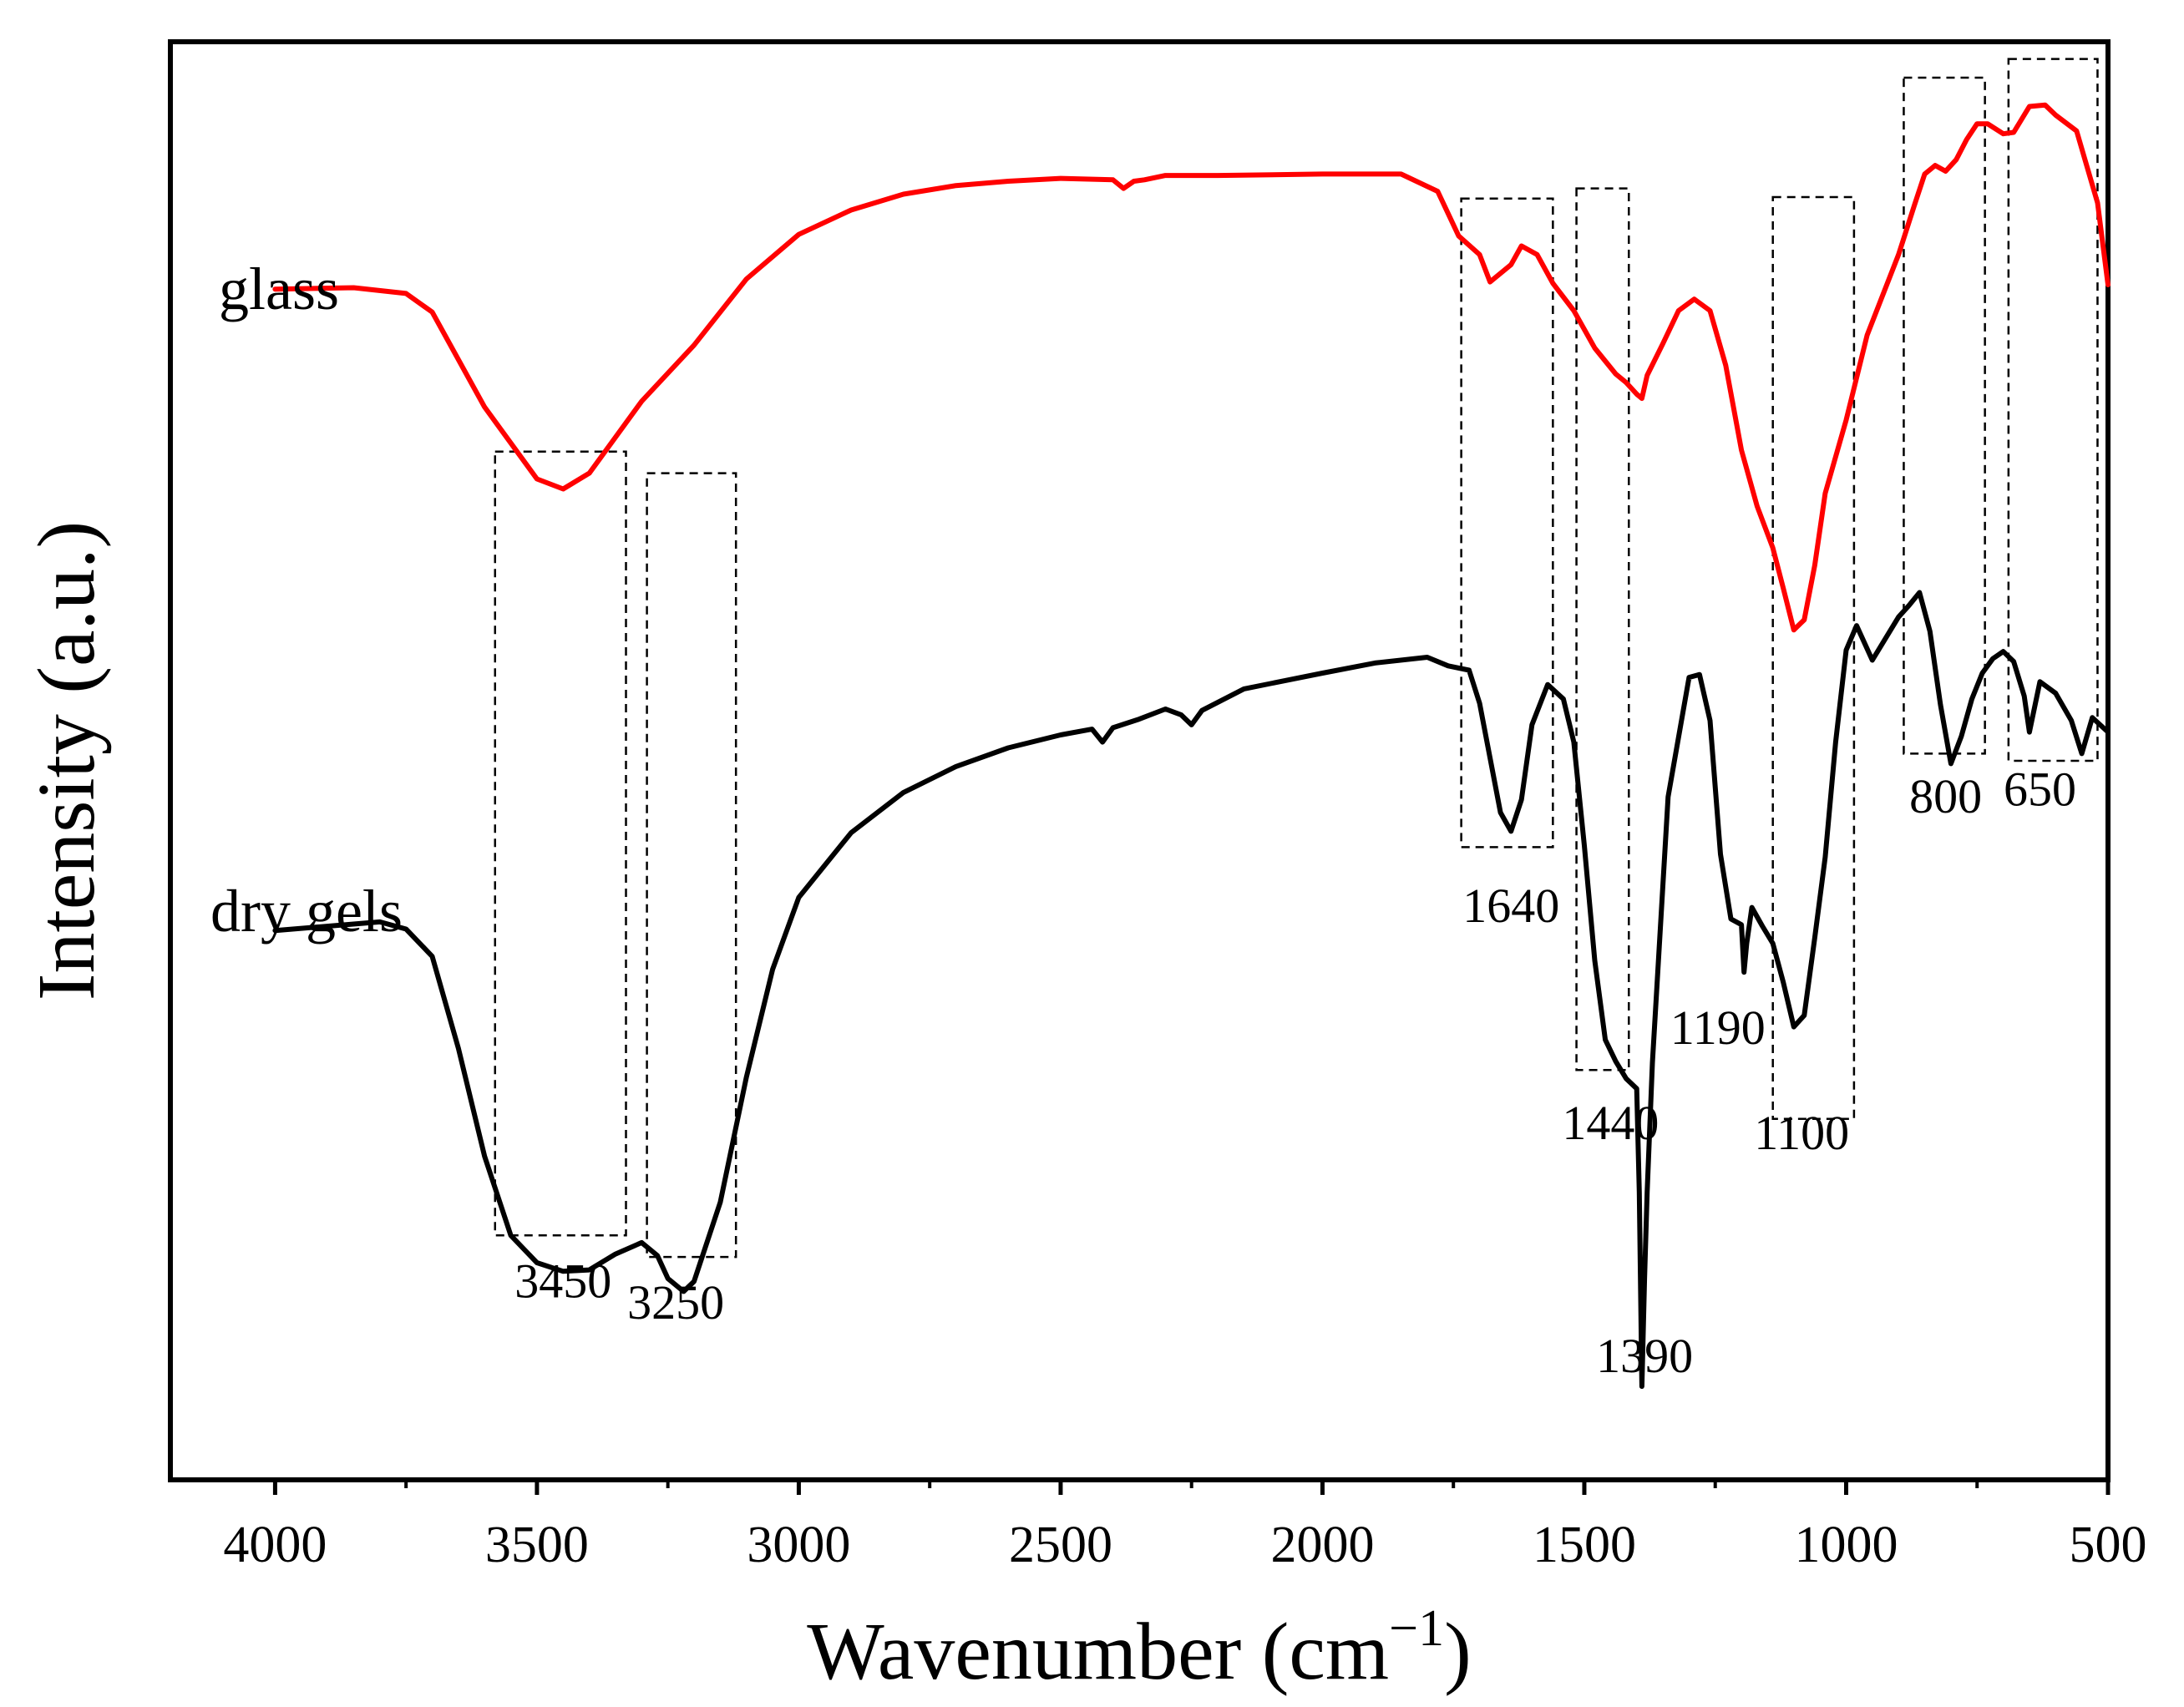  What do you see at coordinates (1846, 1545) in the screenshot?
I see `x-tick-label-1000: 1000` at bounding box center [1846, 1545].